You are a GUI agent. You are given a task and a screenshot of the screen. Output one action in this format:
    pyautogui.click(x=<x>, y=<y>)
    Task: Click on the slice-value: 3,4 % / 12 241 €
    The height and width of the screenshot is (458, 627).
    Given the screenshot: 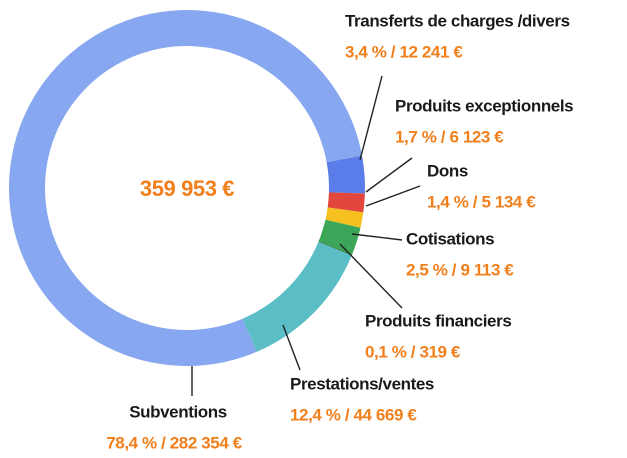 What is the action you would take?
    pyautogui.click(x=404, y=51)
    